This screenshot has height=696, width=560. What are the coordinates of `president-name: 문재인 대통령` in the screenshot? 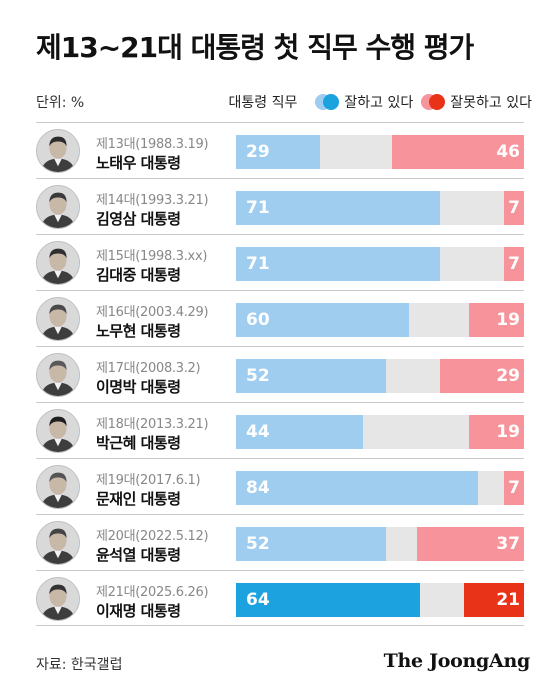 It's located at (138, 499).